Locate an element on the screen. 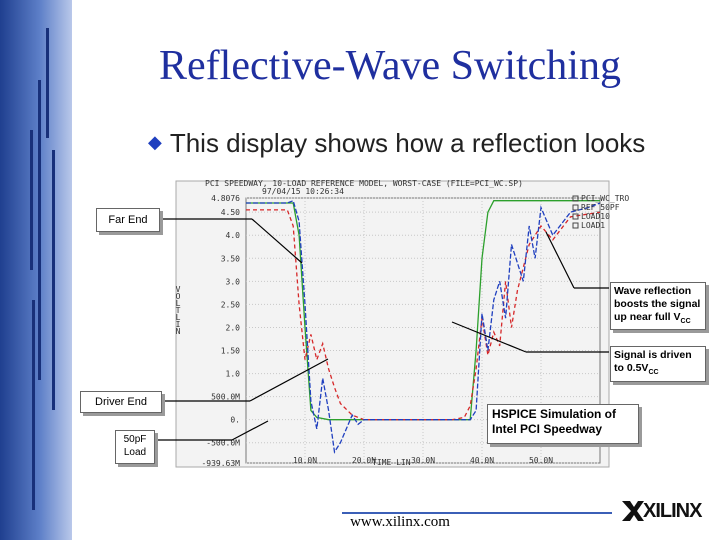 The width and height of the screenshot is (720, 540). callout-hspice: HSPICE Simulation of Intel PCI Speedway is located at coordinates (563, 424).